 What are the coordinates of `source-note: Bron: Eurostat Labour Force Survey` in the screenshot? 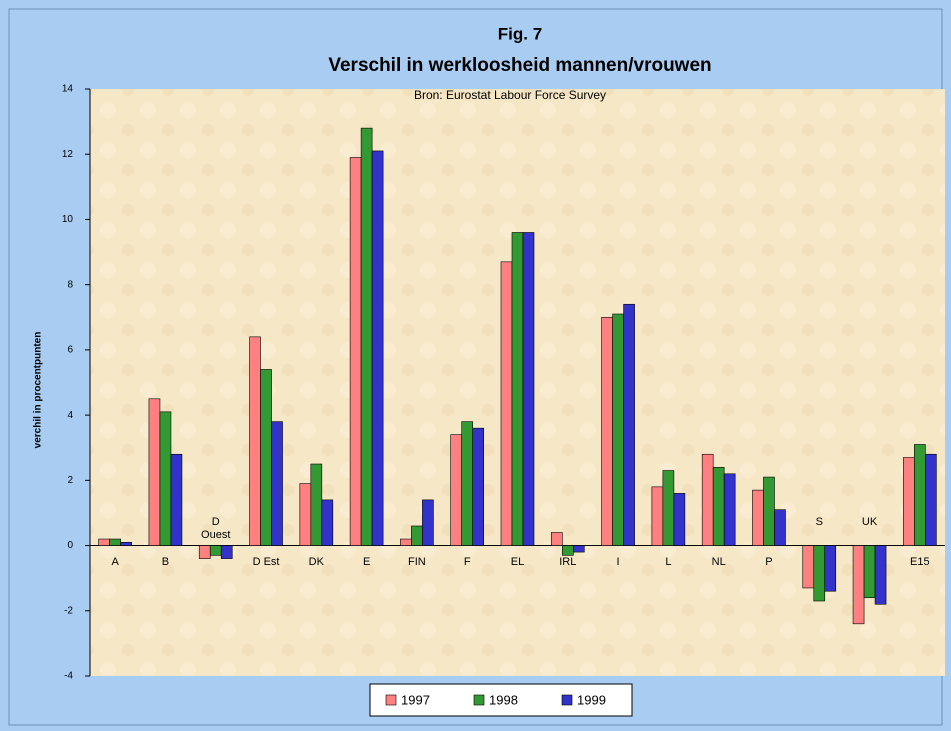 It's located at (510, 95).